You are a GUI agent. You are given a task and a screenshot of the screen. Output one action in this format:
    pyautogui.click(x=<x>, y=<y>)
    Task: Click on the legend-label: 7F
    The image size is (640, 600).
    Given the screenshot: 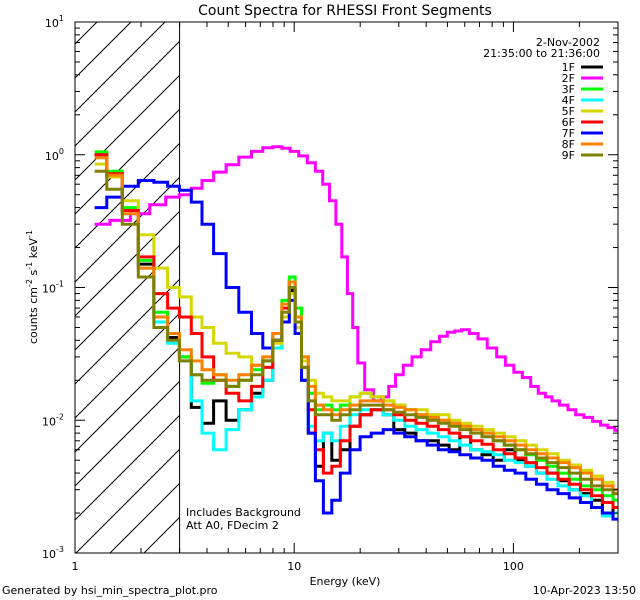 What is the action you would take?
    pyautogui.click(x=568, y=133)
    